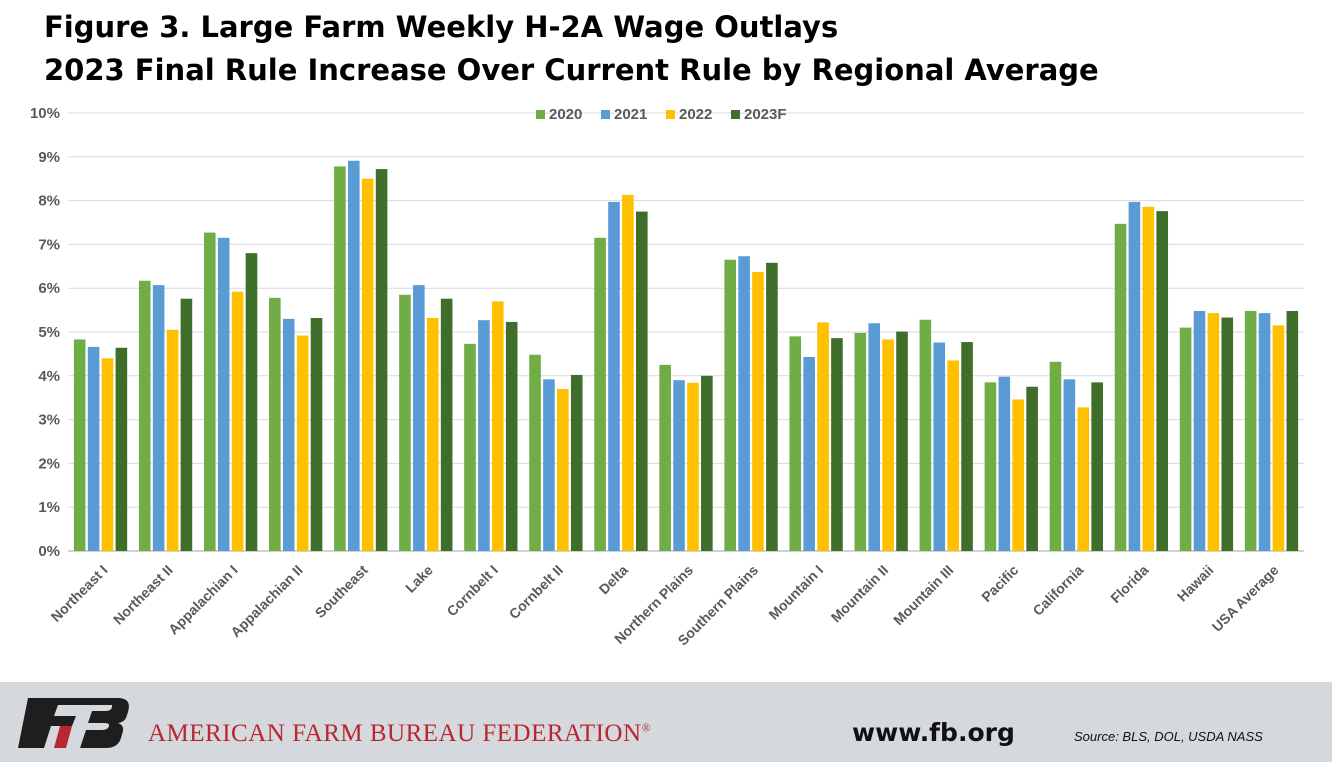  Describe the element at coordinates (49, 420) in the screenshot. I see `y-tick-label: 3%` at that location.